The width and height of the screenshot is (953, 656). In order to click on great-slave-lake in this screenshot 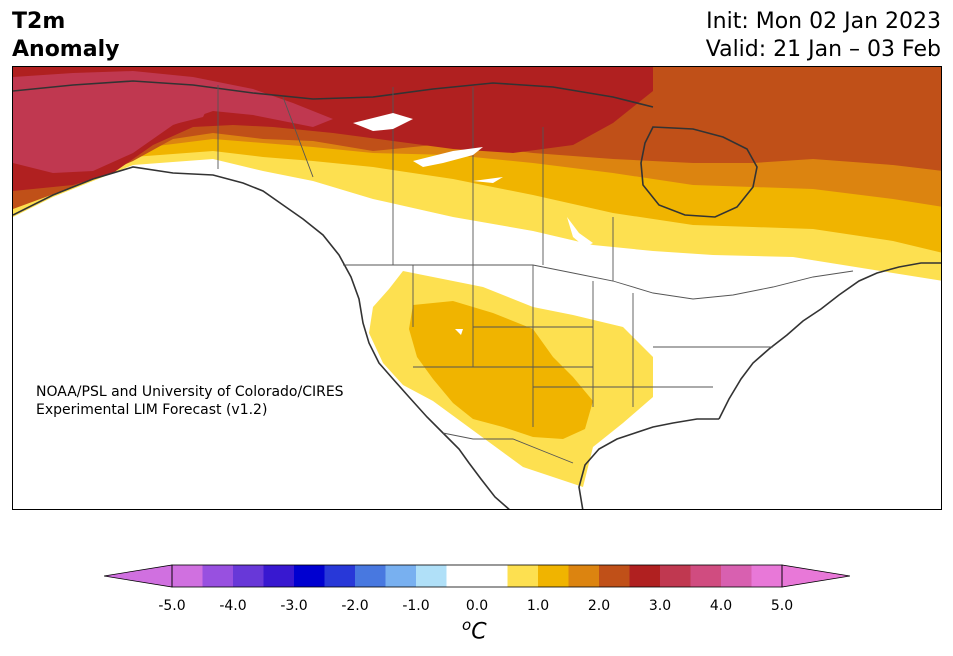, I will do `click(448, 157)`.